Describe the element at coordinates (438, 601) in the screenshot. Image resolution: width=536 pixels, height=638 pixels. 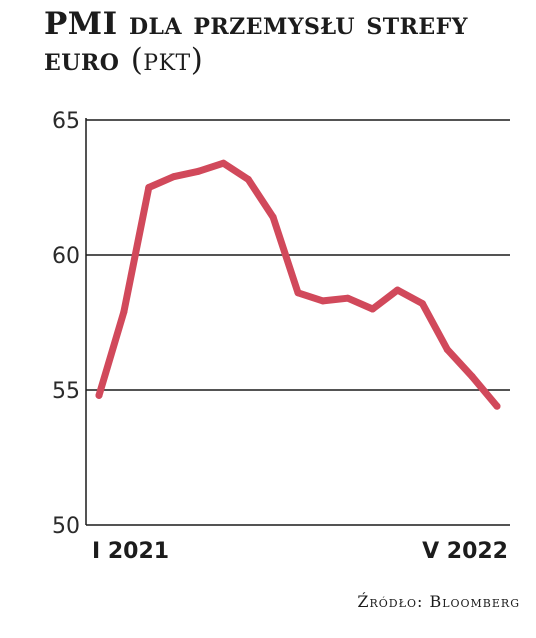
I see `source-note: Źródło: Bloomberg` at that location.